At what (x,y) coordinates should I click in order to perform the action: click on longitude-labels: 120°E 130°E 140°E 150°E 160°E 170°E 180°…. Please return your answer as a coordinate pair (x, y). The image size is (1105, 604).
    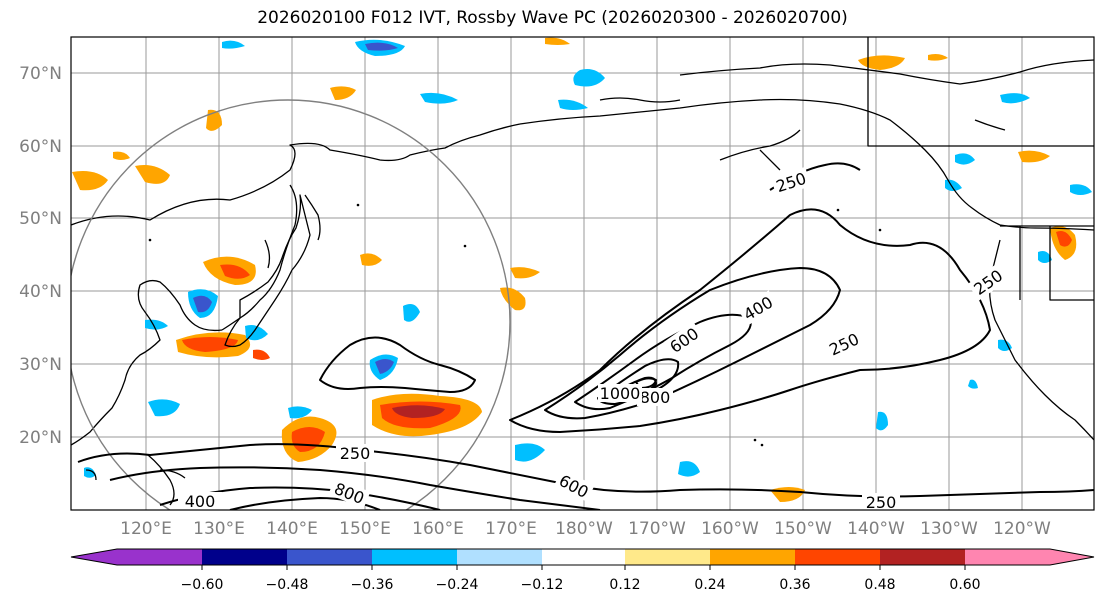
    Looking at the image, I should click on (585, 529).